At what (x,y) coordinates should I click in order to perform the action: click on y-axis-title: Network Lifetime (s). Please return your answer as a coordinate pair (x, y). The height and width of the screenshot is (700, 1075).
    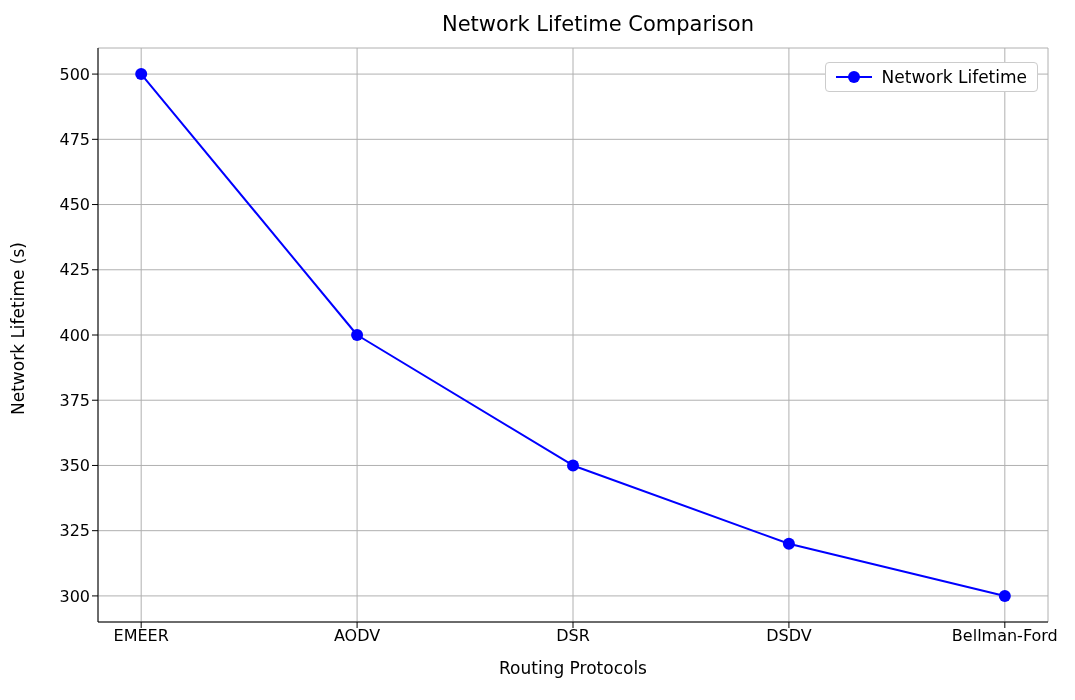
    Looking at the image, I should click on (18, 328).